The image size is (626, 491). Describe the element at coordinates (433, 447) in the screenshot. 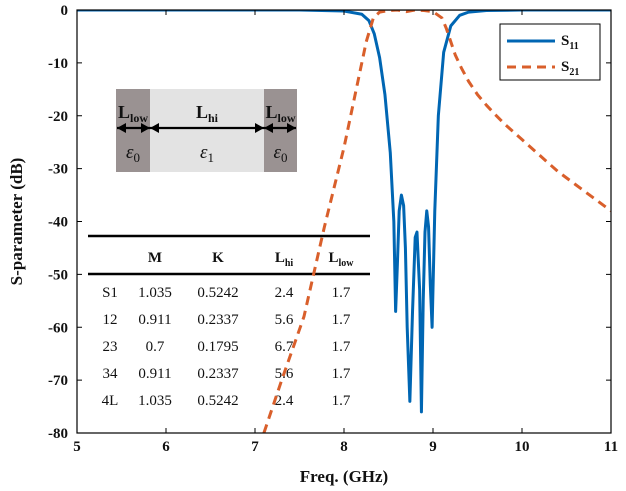

I see `x-tick-label: 9` at that location.